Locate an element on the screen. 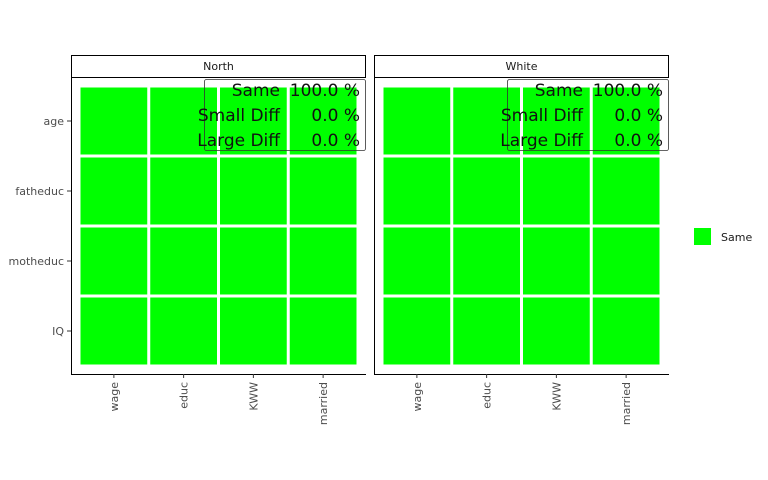 This screenshot has height=480, width=768. legend-swatch is located at coordinates (702, 236).